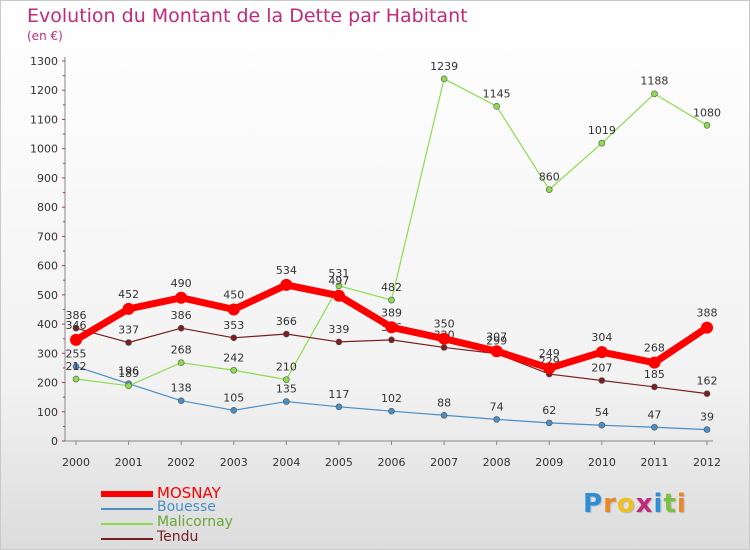 The image size is (750, 550). What do you see at coordinates (44, 61) in the screenshot?
I see `y-tick-label: 1300` at bounding box center [44, 61].